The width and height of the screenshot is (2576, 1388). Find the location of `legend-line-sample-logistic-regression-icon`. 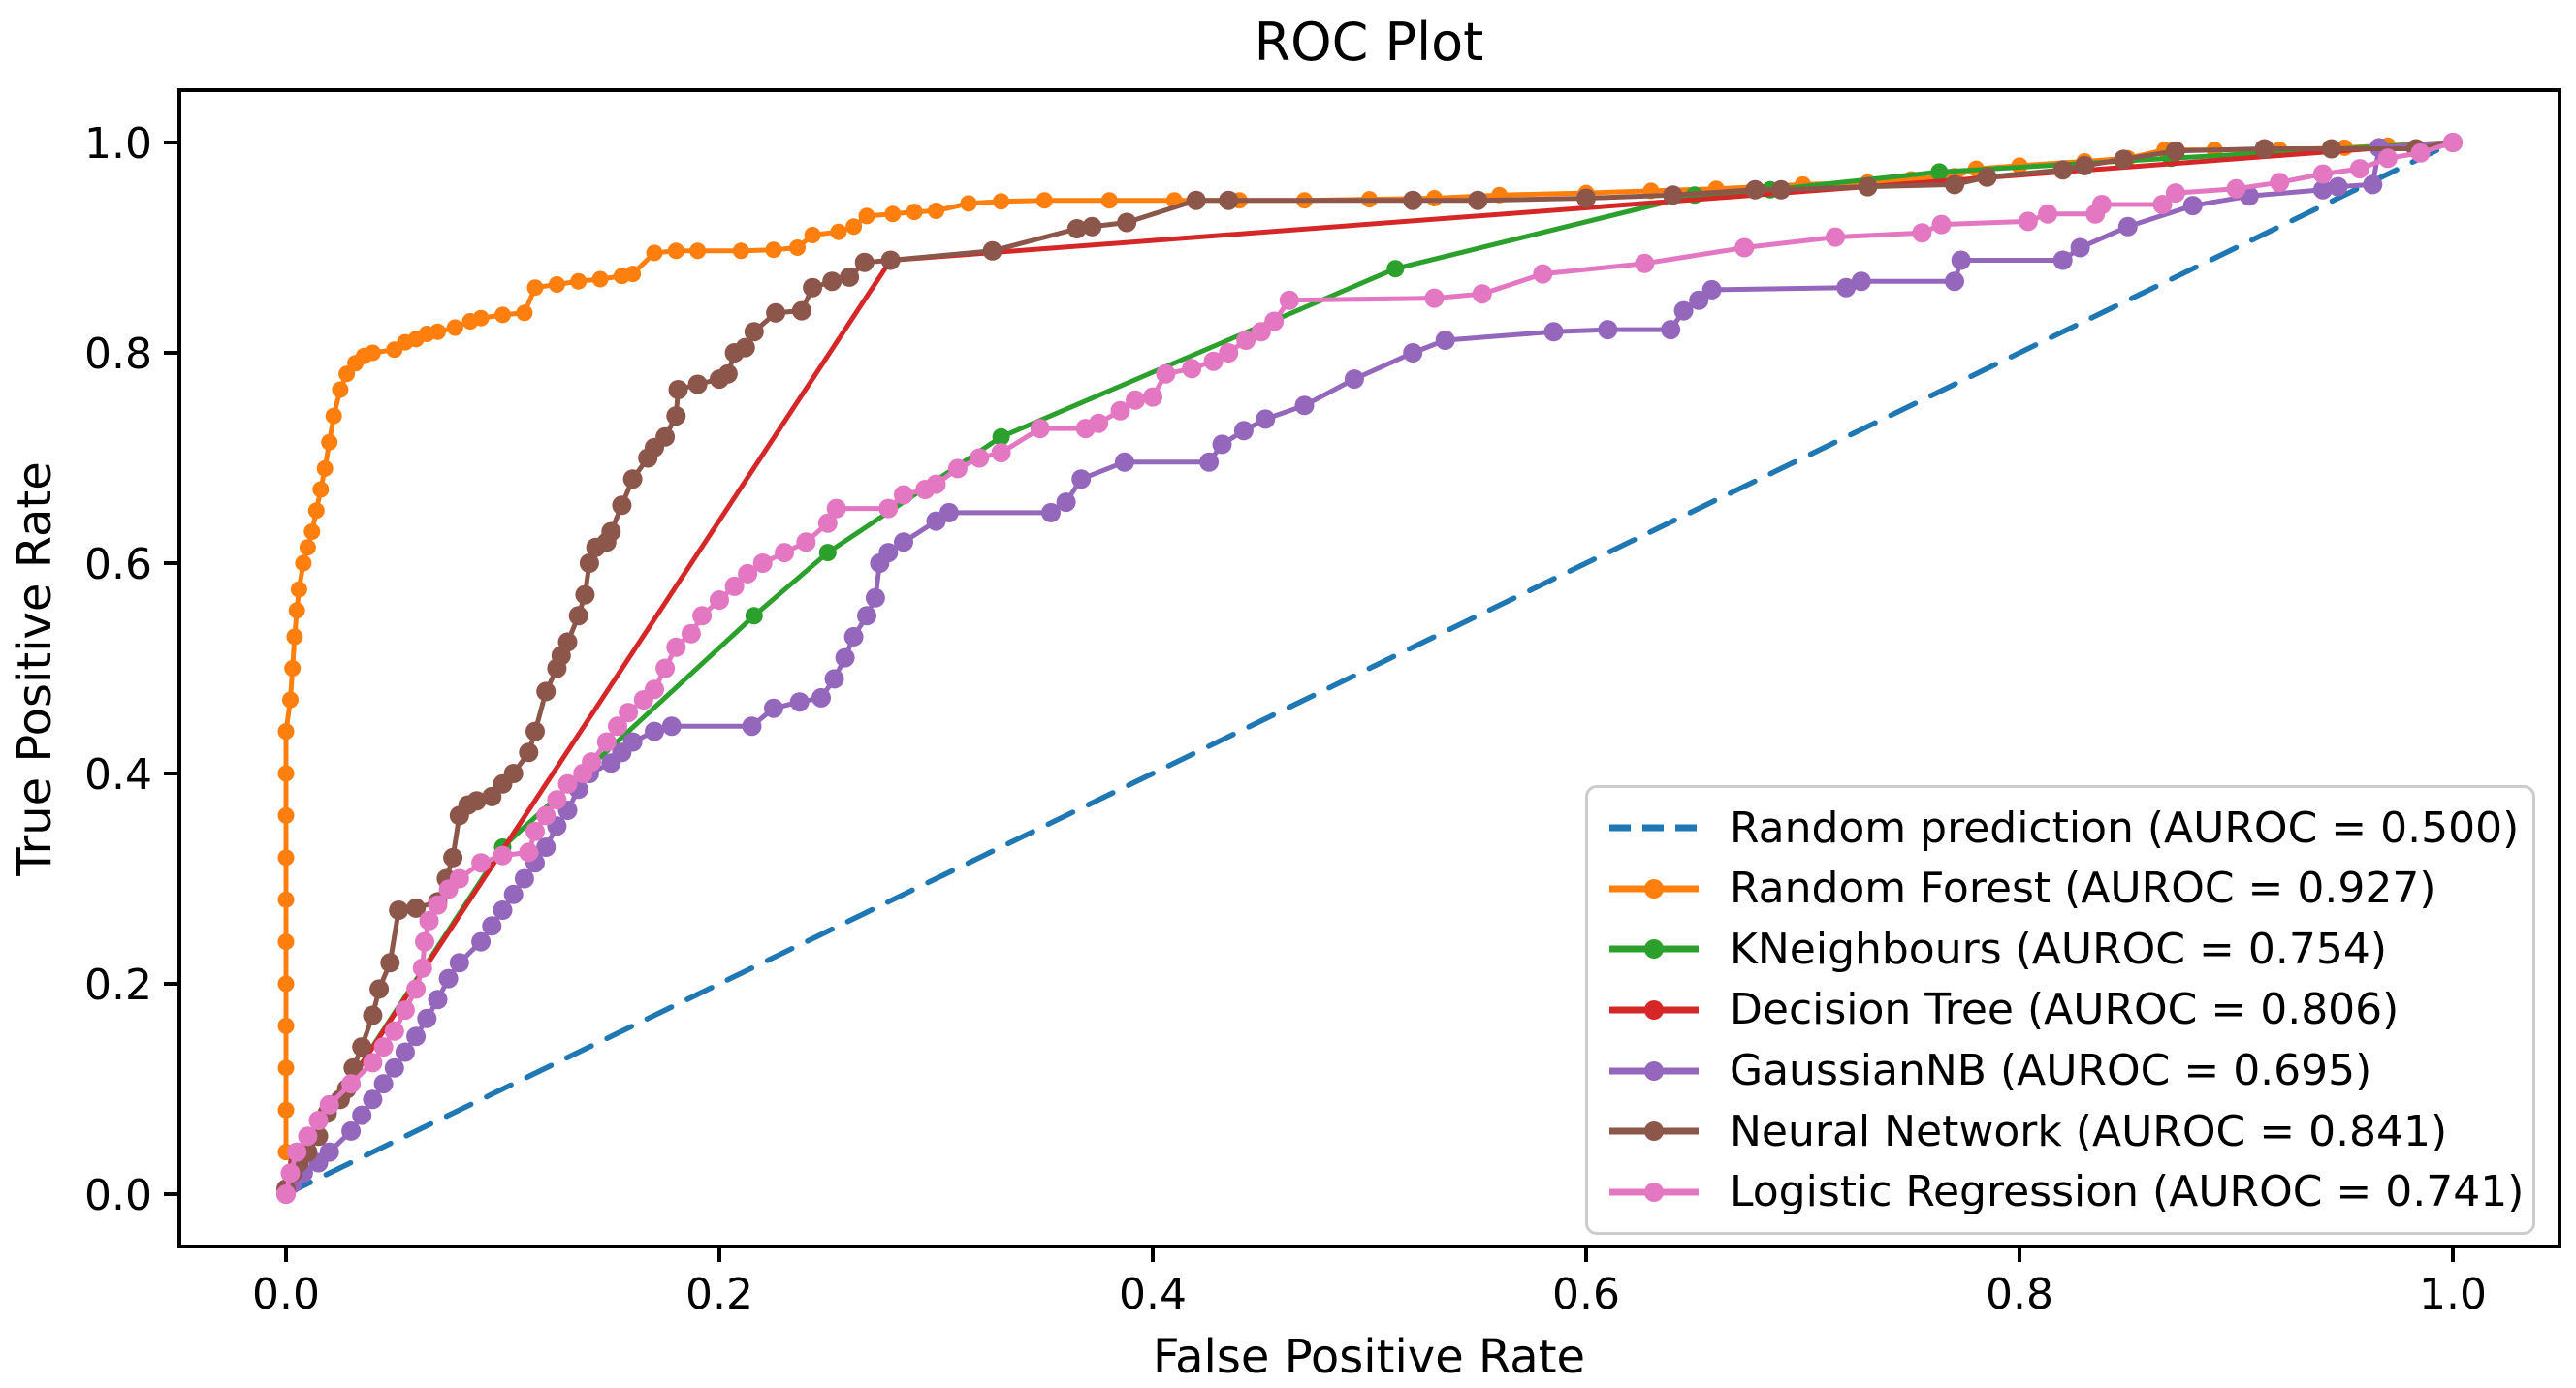

legend-line-sample-logistic-regression-icon is located at coordinates (1654, 1192).